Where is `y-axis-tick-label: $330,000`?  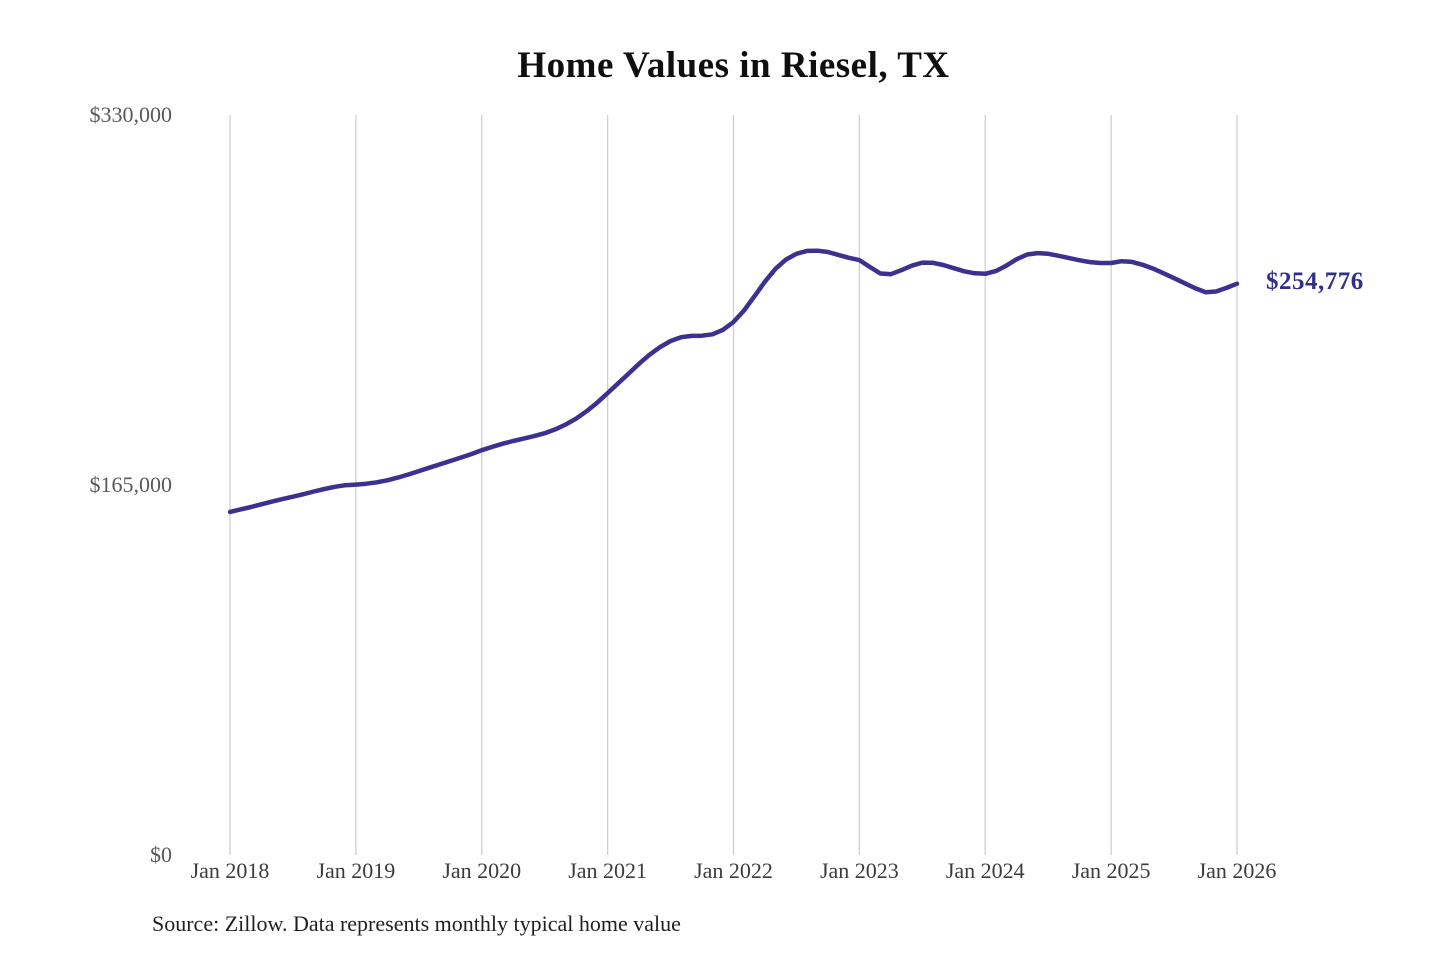
y-axis-tick-label: $330,000 is located at coordinates (131, 114).